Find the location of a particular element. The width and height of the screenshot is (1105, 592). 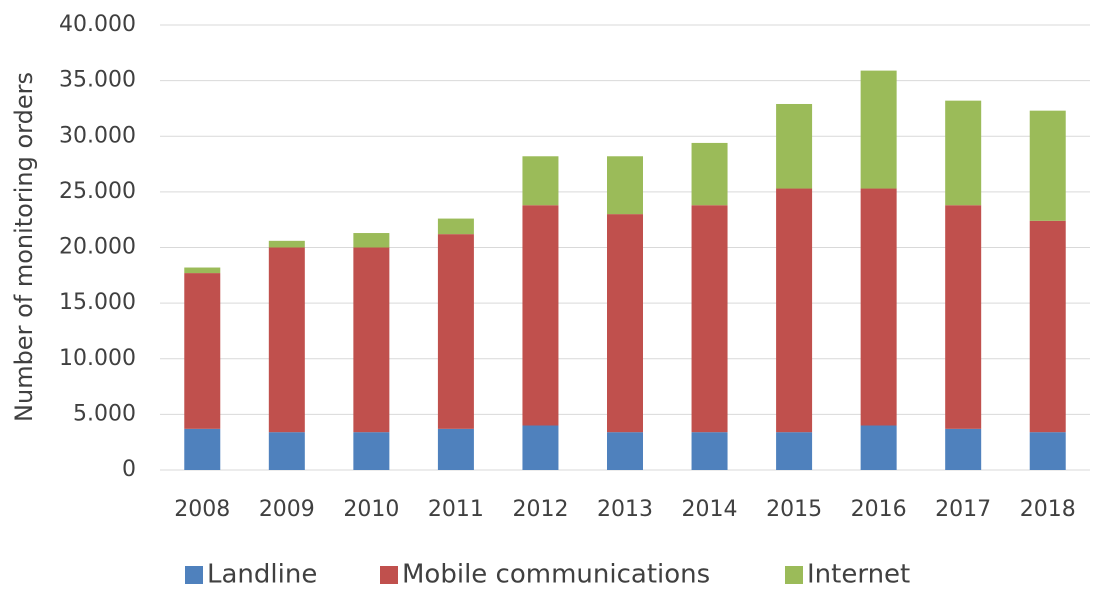

y-tick-label: 0 is located at coordinates (129, 469).